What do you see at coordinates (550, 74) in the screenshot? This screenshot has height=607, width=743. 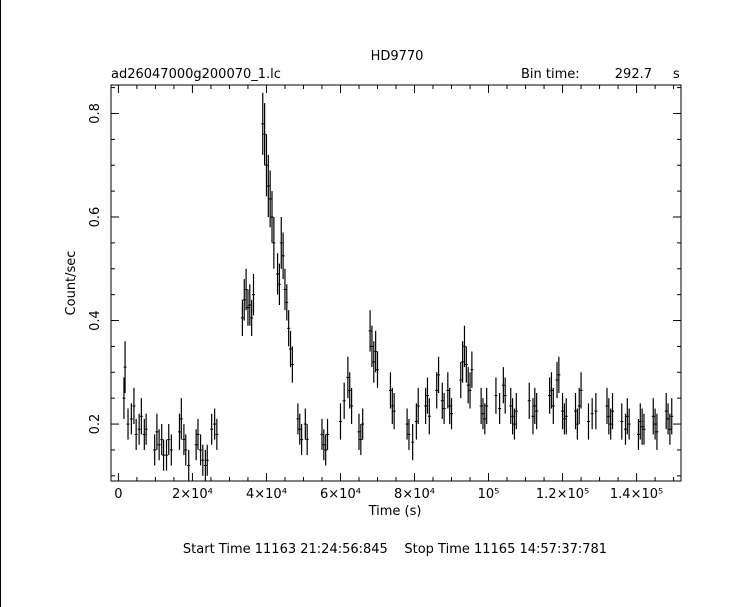 I see `bin-time-label: Bin time:` at bounding box center [550, 74].